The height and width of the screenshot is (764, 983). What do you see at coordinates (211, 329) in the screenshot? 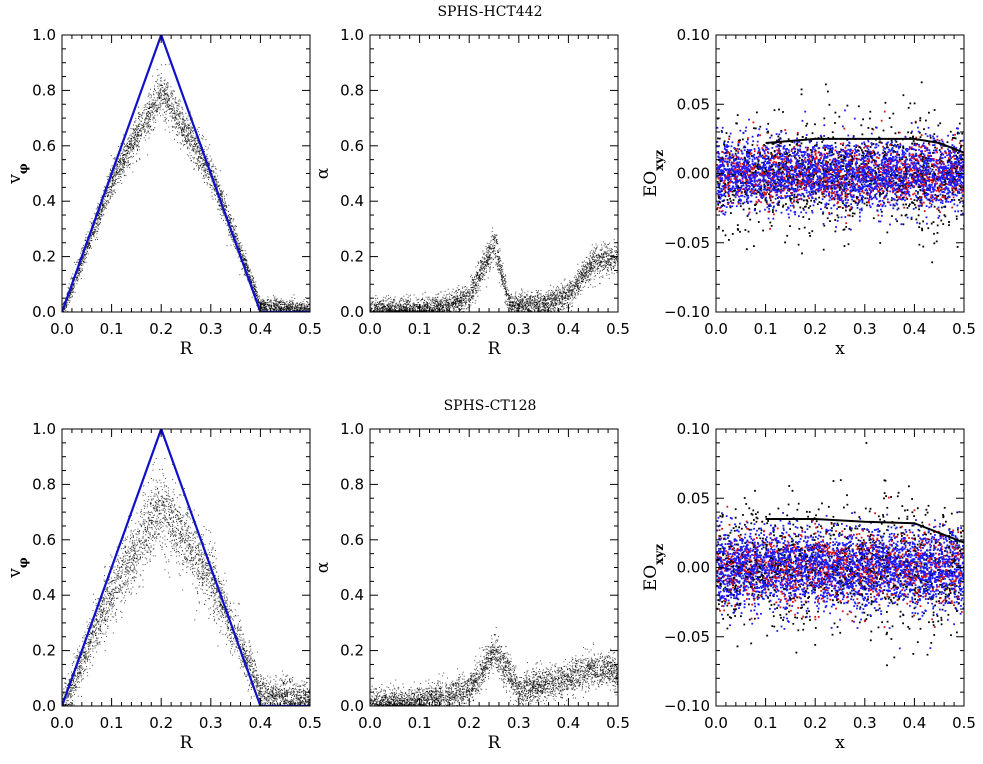
I see `x-tick-label: 0.3` at bounding box center [211, 329].